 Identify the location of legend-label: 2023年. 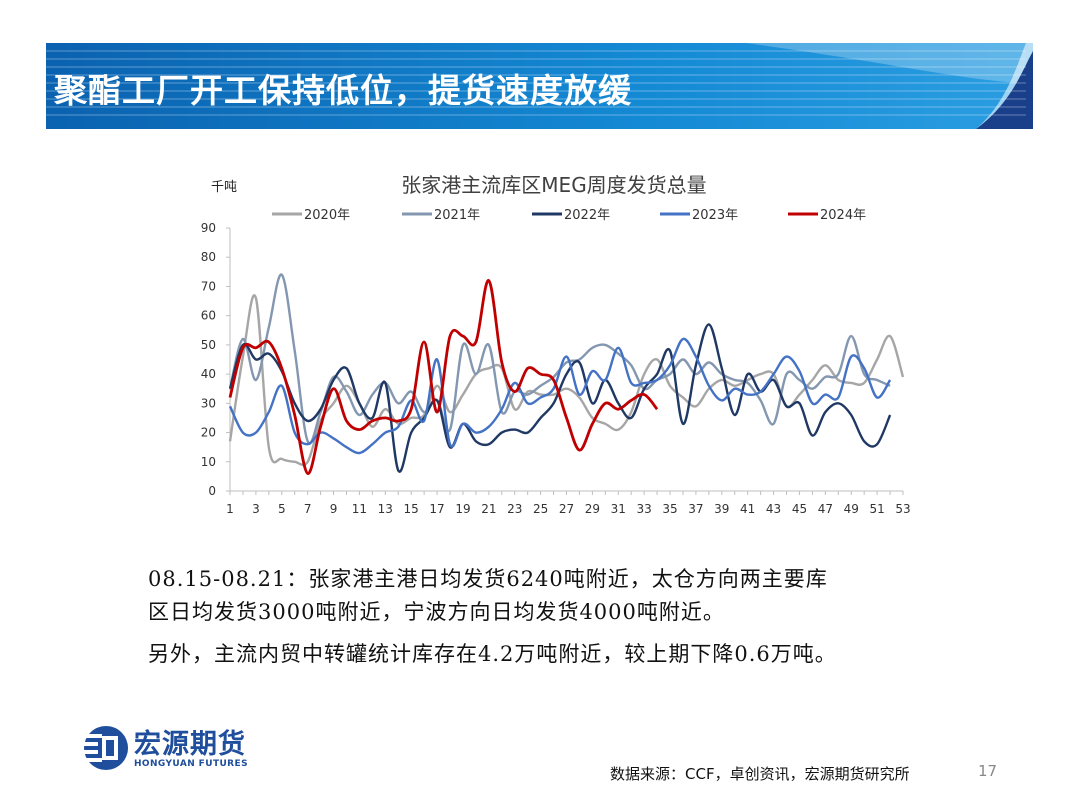
(715, 215).